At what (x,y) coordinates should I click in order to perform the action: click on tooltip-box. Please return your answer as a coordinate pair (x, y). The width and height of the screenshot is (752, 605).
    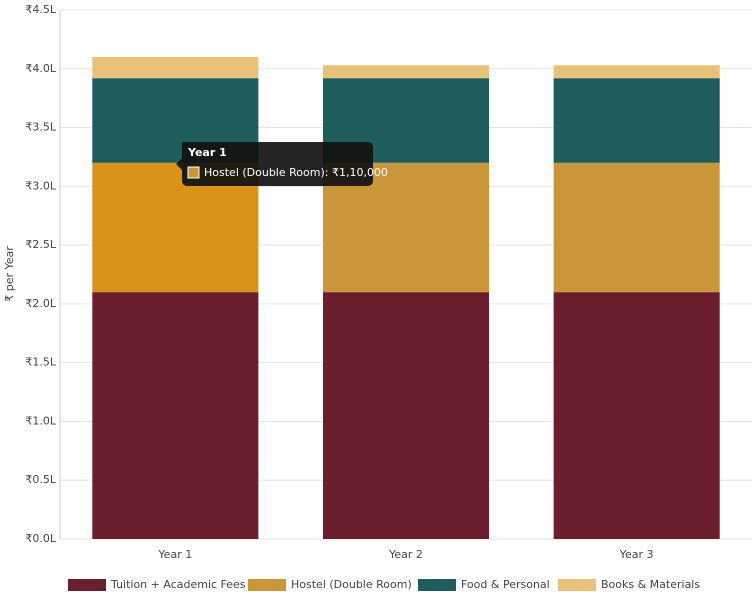
    Looking at the image, I should click on (274, 164).